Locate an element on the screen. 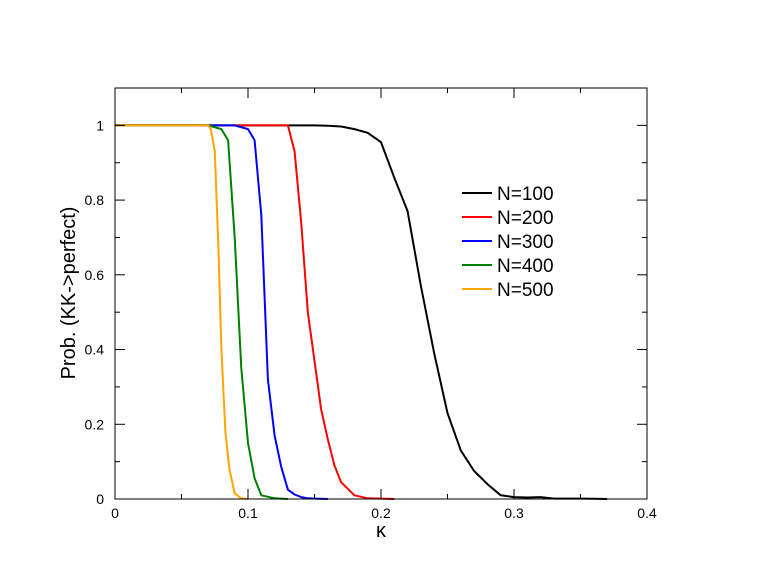 The image size is (761, 588). y-tick-label: 0.8 is located at coordinates (95, 200).